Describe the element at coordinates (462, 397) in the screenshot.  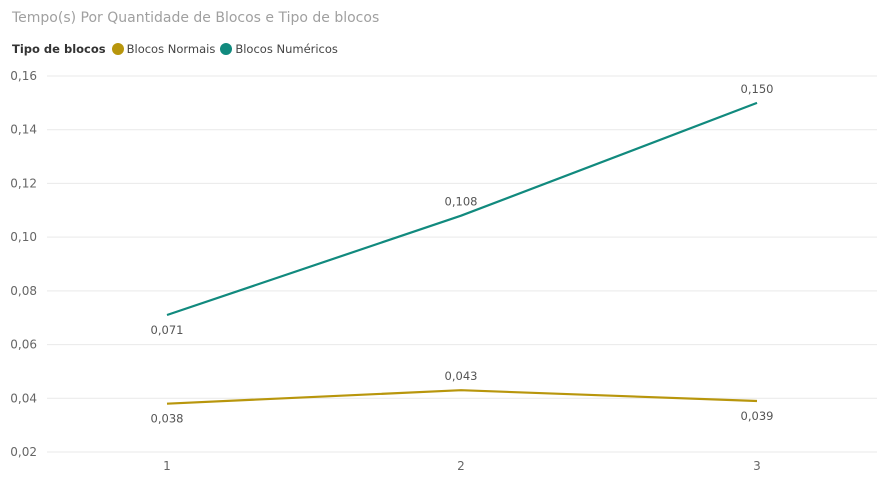
I see `series-line-blocos-normais` at that location.